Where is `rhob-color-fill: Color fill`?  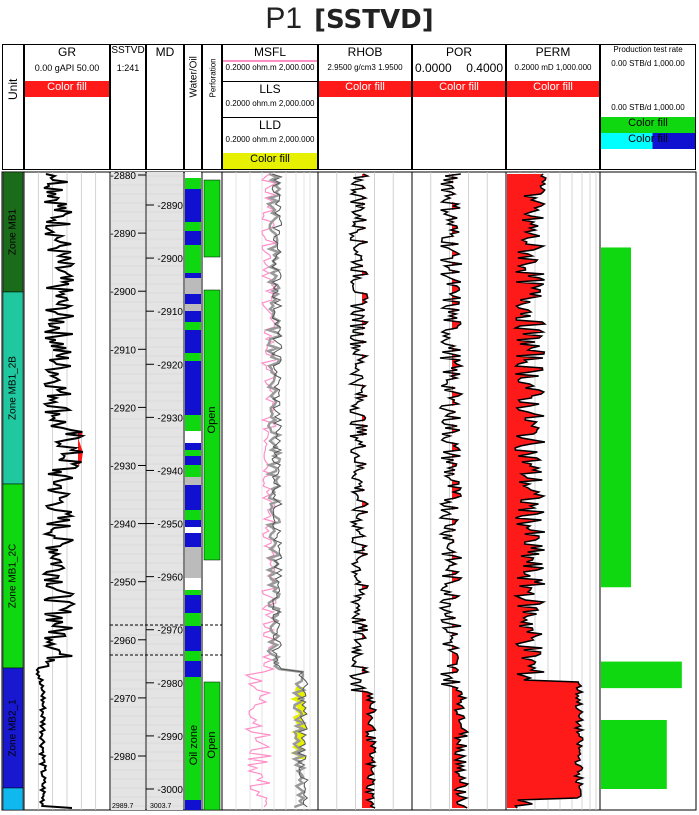
rhob-color-fill: Color fill is located at coordinates (365, 89).